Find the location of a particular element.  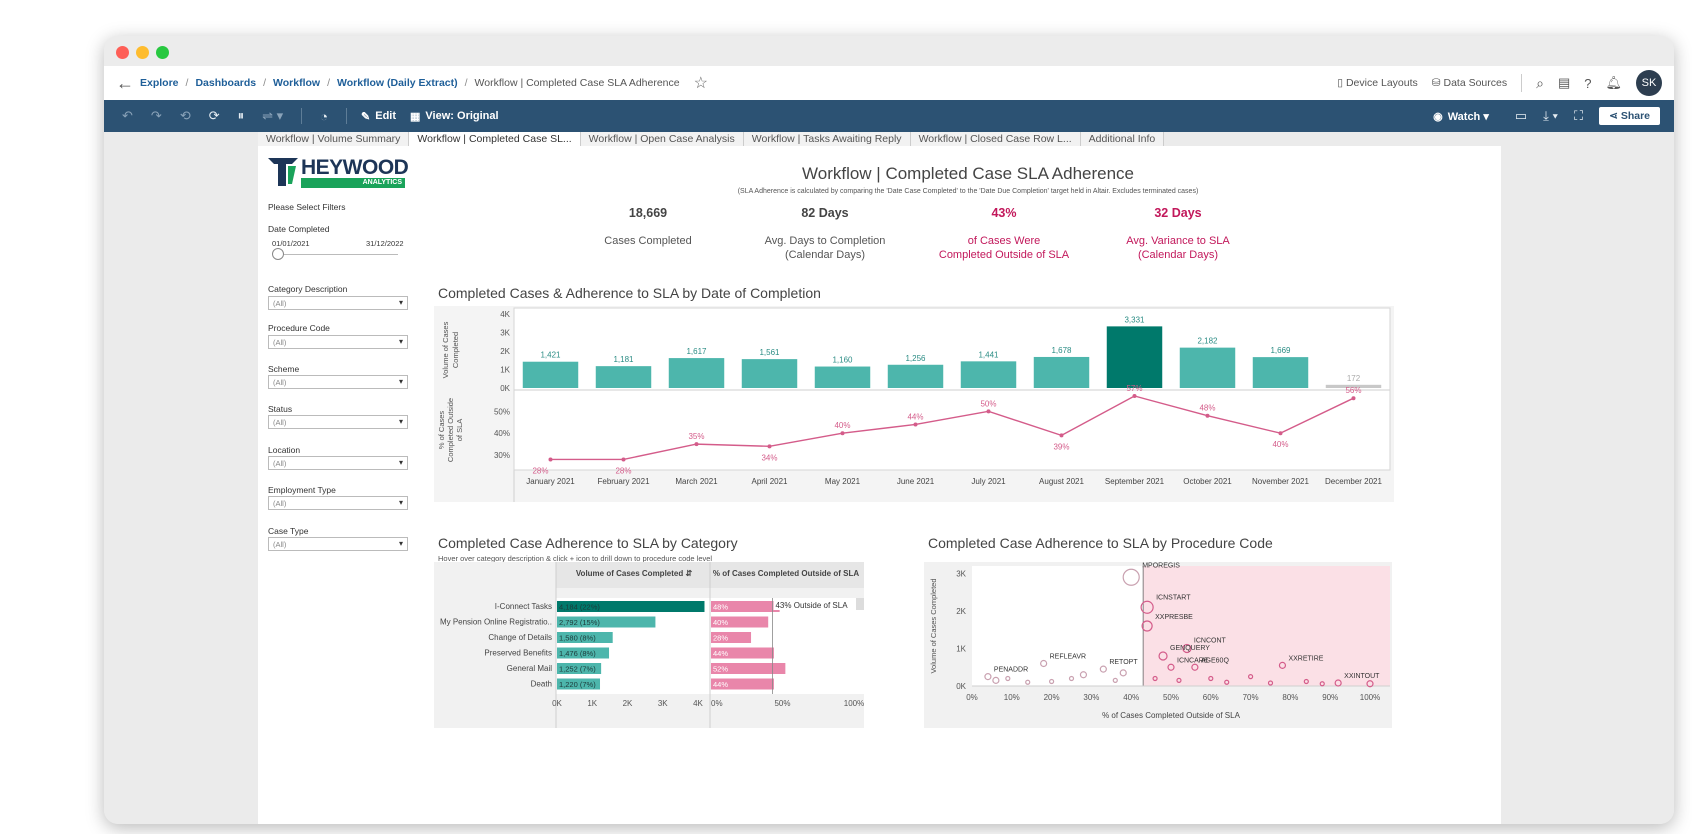

tab-open-case-analysis: Workflow | Open Case Analysis is located at coordinates (662, 139).